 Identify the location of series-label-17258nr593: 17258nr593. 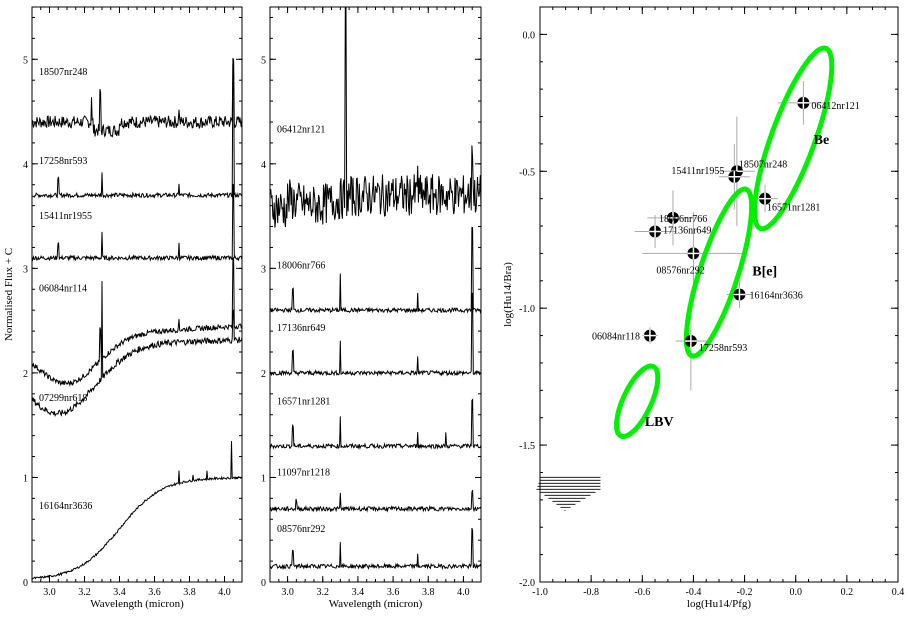
(63, 161).